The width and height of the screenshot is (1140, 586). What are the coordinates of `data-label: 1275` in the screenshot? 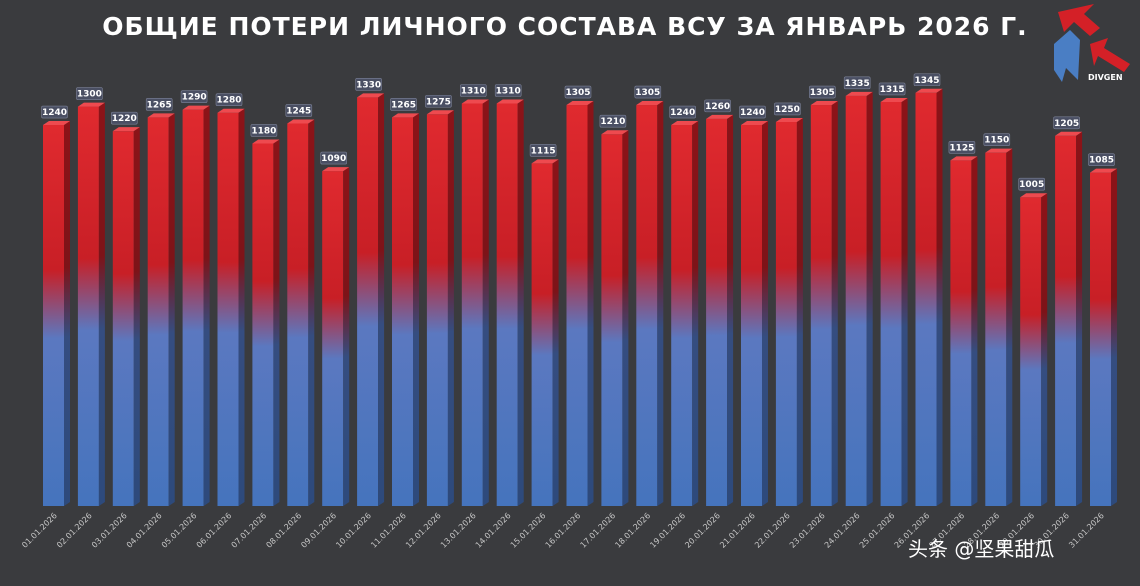 It's located at (438, 101).